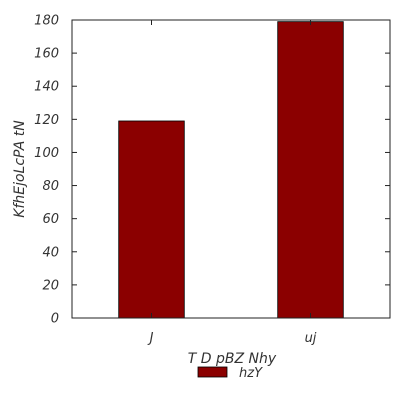 The height and width of the screenshot is (408, 408). I want to click on x-tick-label: uj, so click(311, 338).